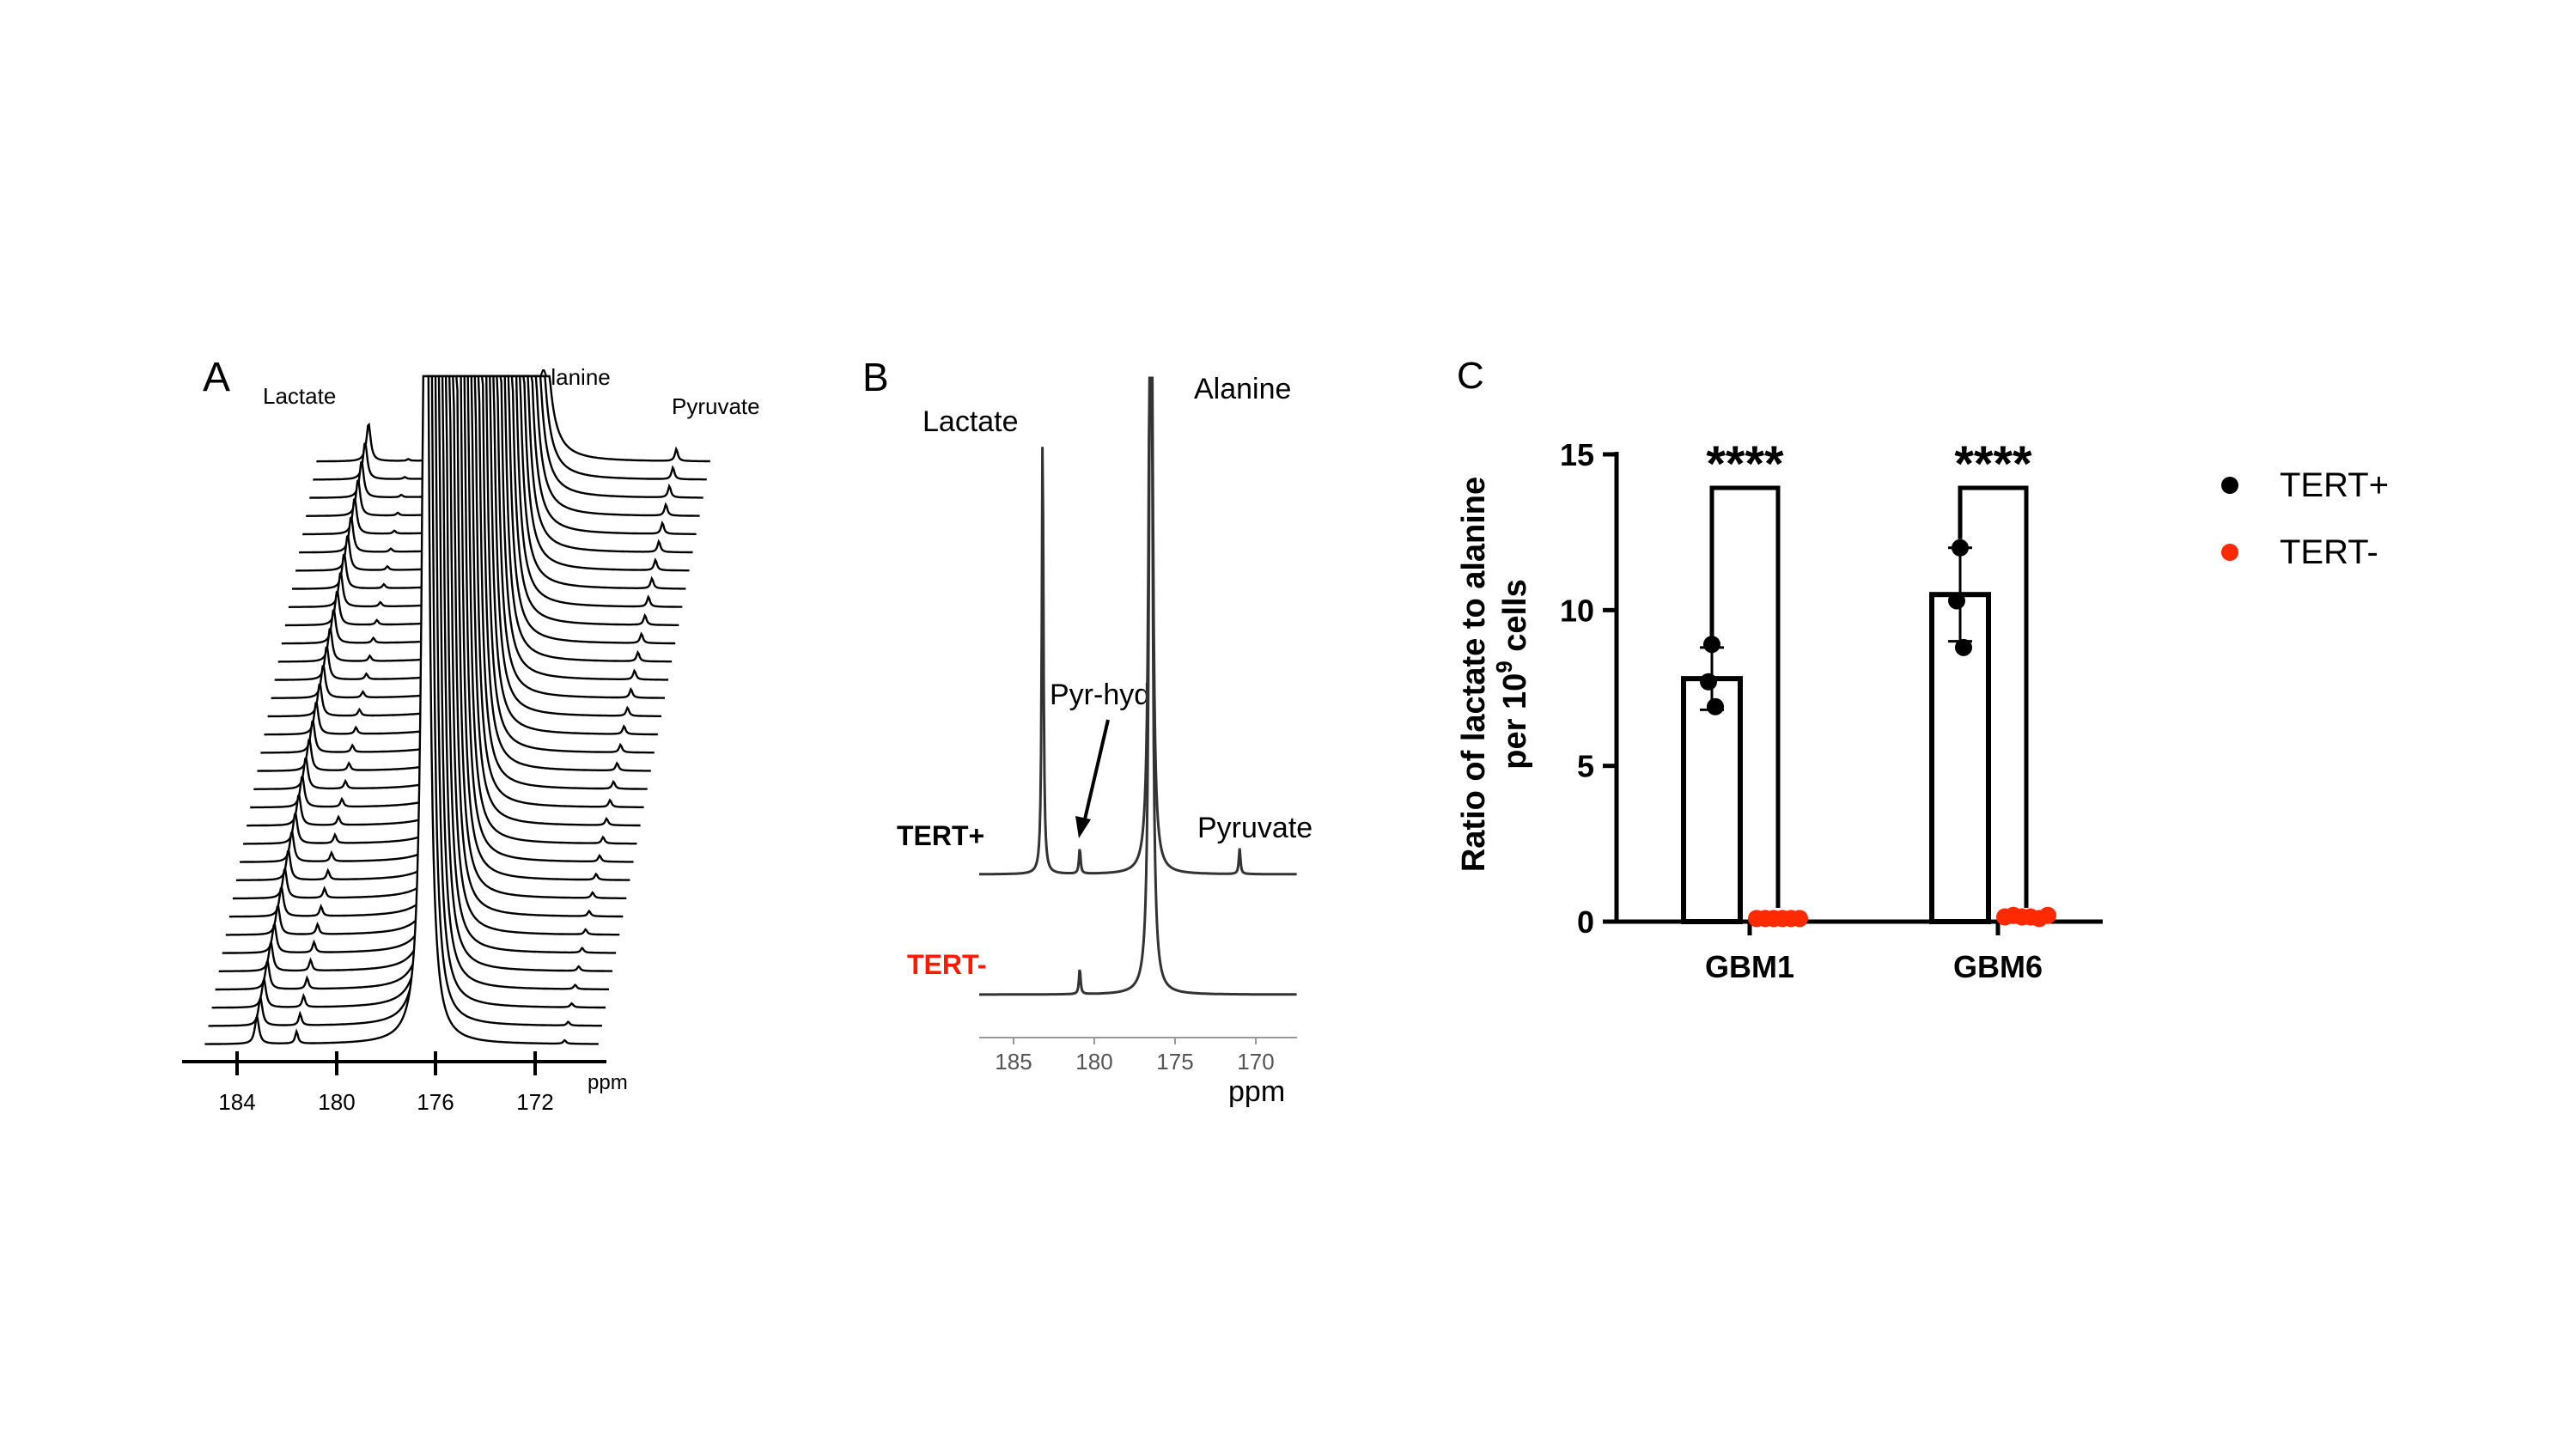 This screenshot has width=2576, height=1449. What do you see at coordinates (1092, 778) in the screenshot?
I see `pyr-hyd-arrow` at bounding box center [1092, 778].